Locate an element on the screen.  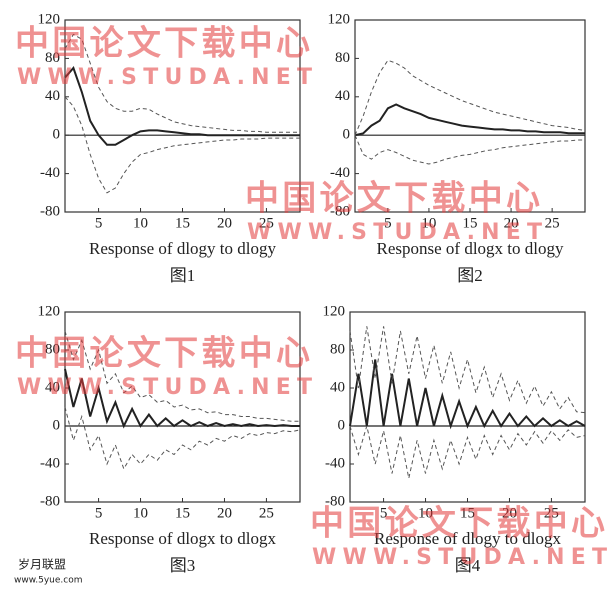
x-axis-label: Response of dlogx to dlogy is located at coordinates (470, 248).